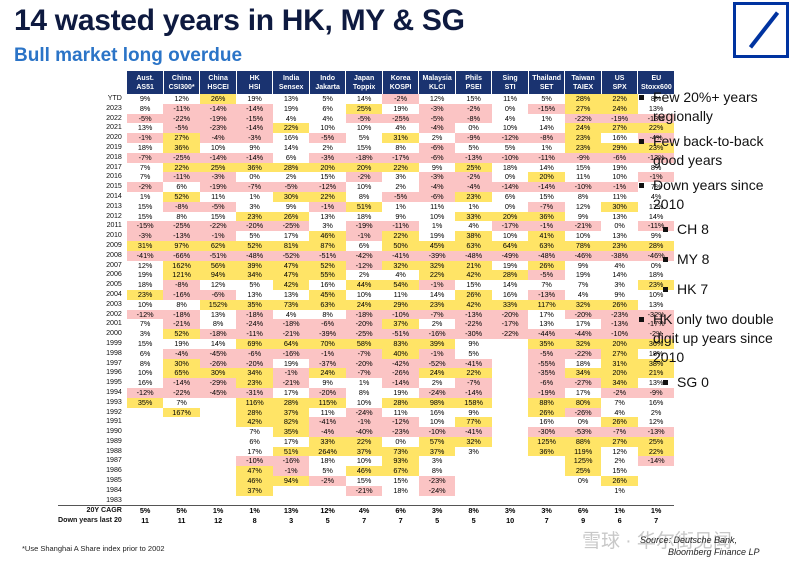  What do you see at coordinates (583, 177) in the screenshot?
I see `table-cell: 11%` at bounding box center [583, 177].